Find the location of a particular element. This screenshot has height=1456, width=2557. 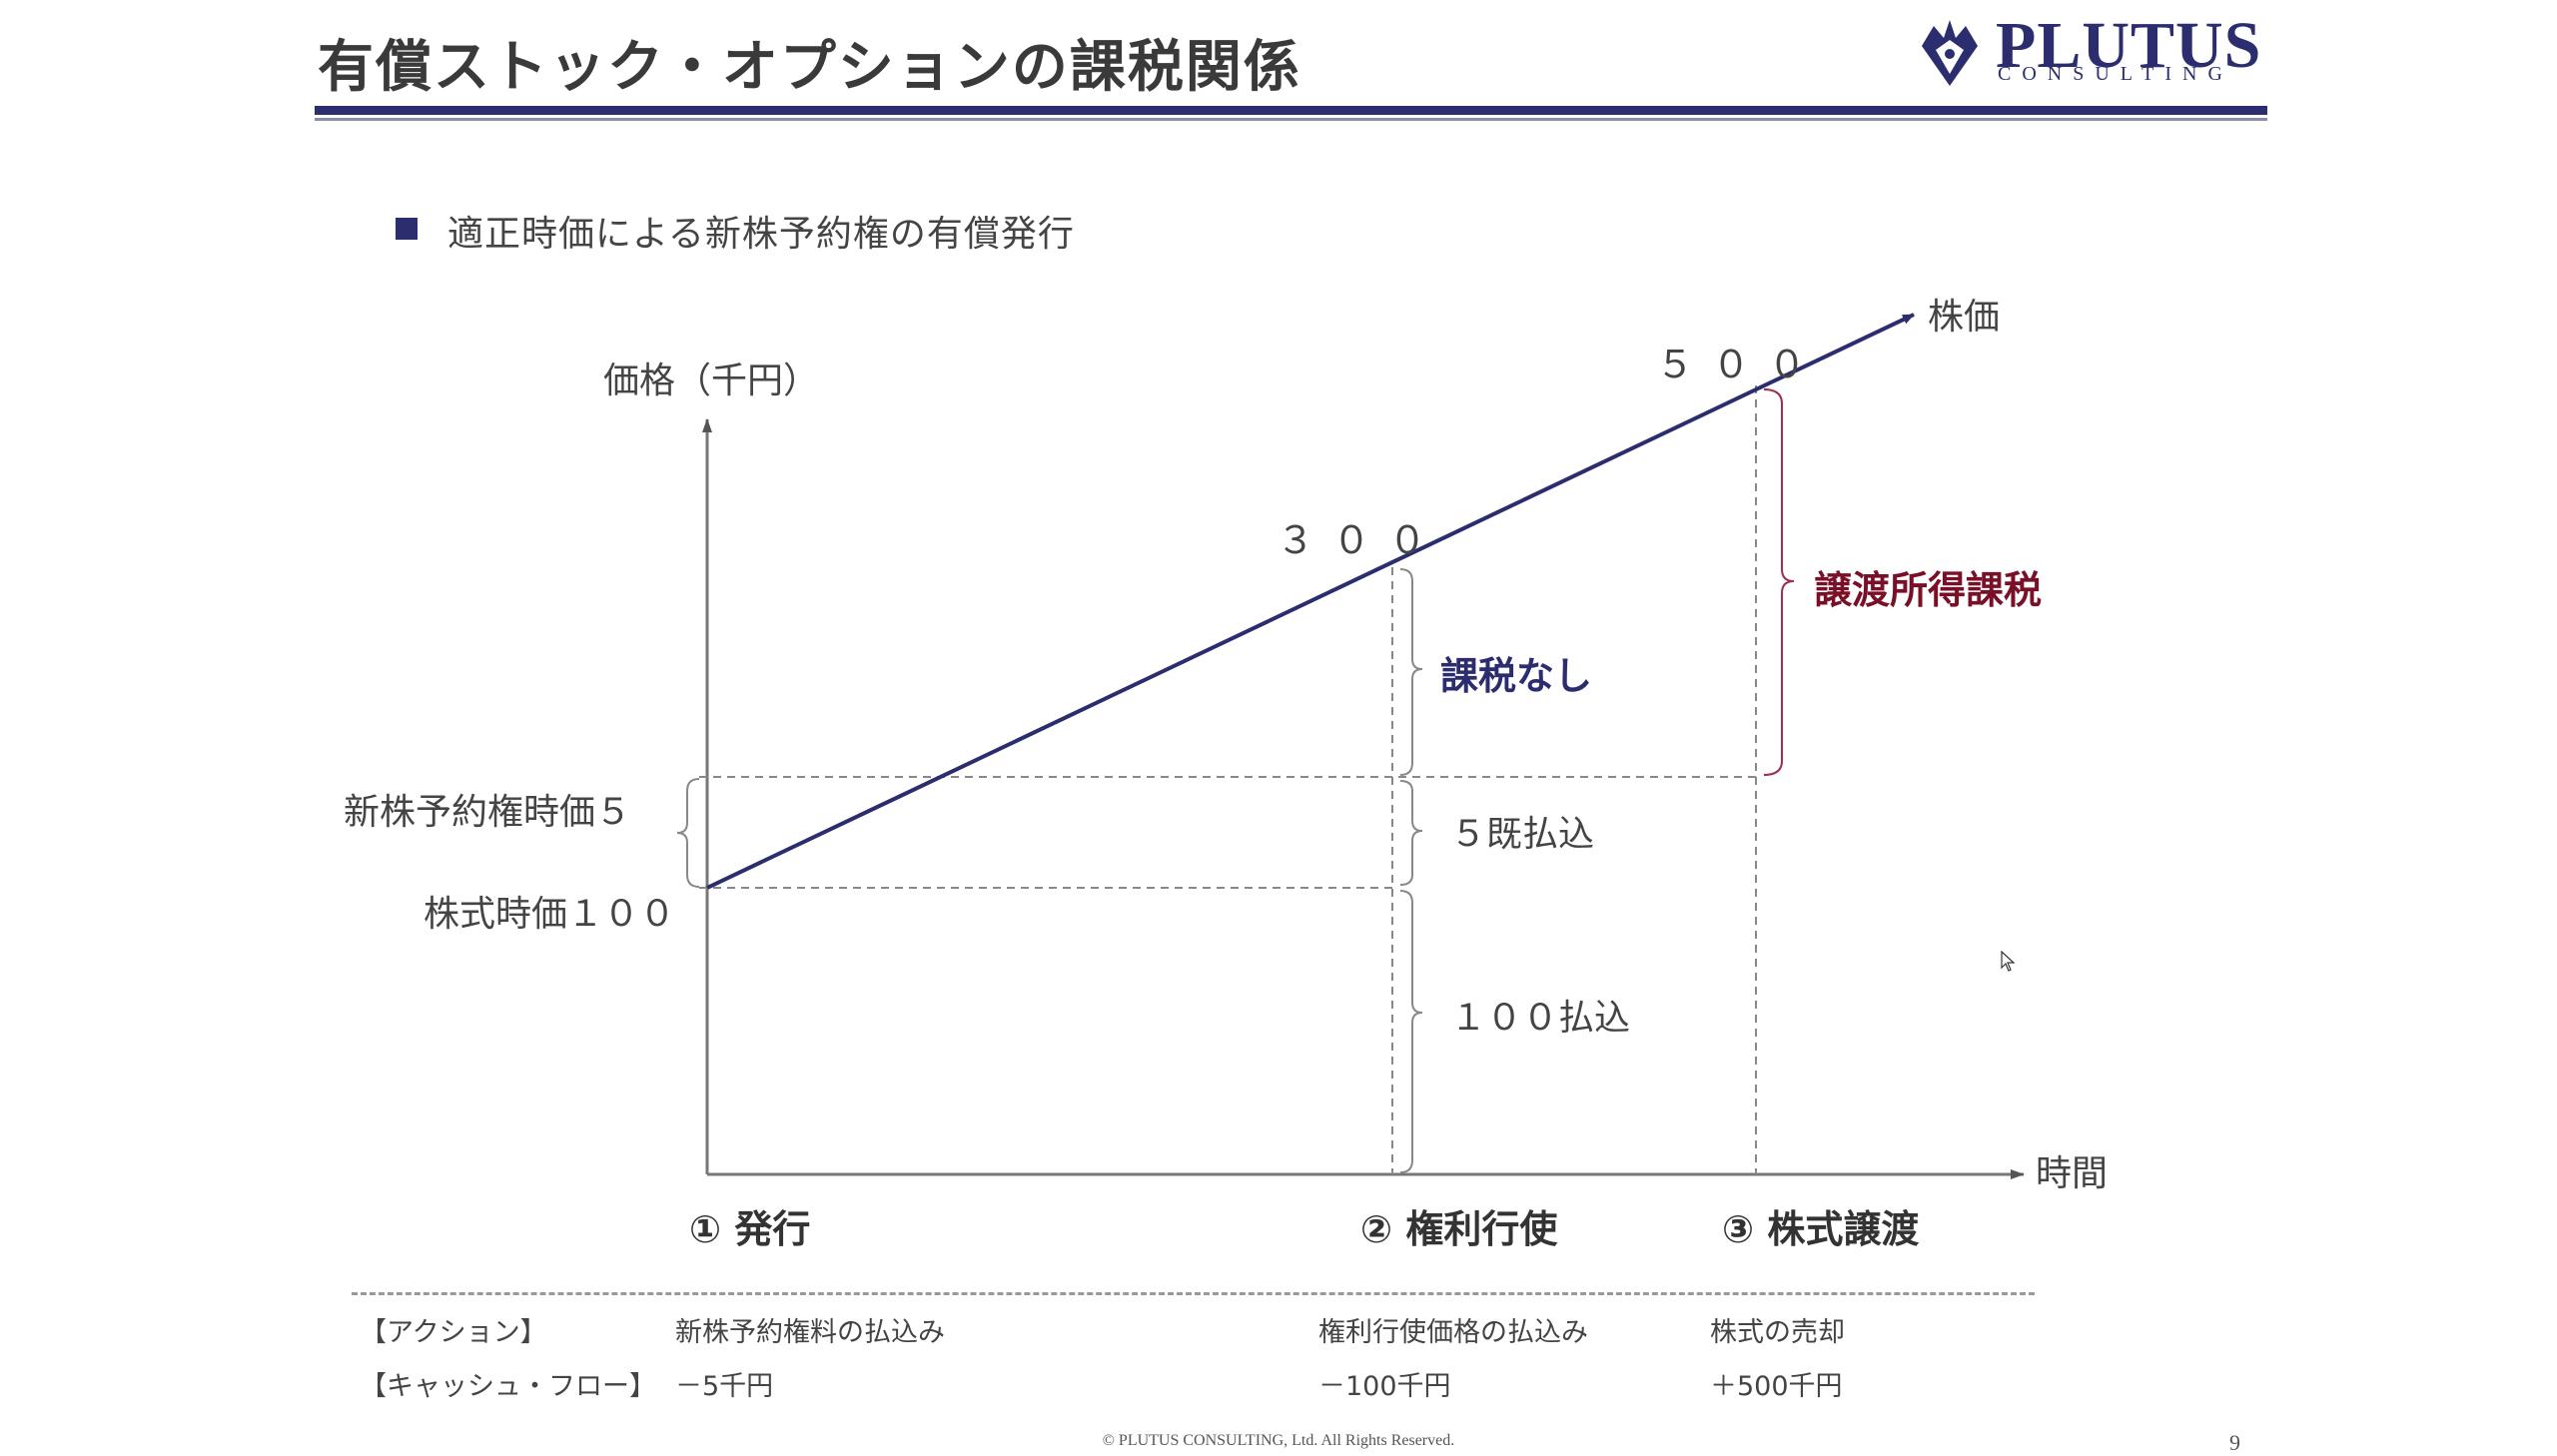

value-300: ３００ is located at coordinates (1361, 540).